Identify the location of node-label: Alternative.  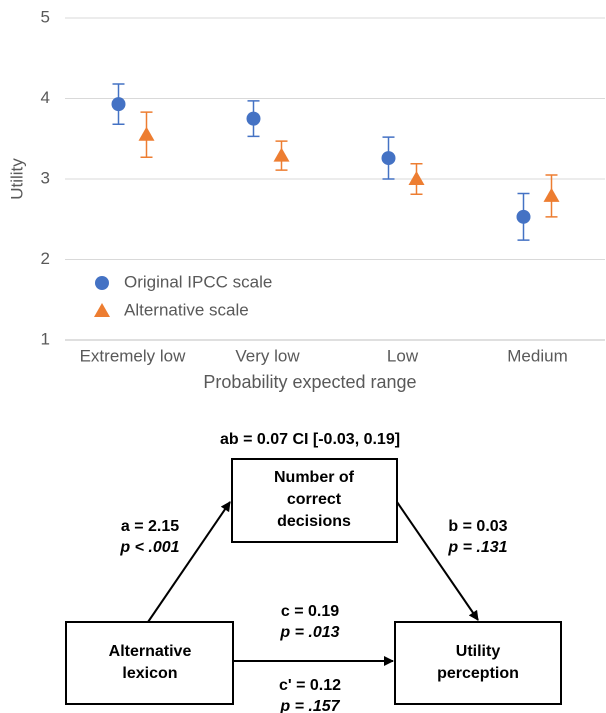
(150, 651).